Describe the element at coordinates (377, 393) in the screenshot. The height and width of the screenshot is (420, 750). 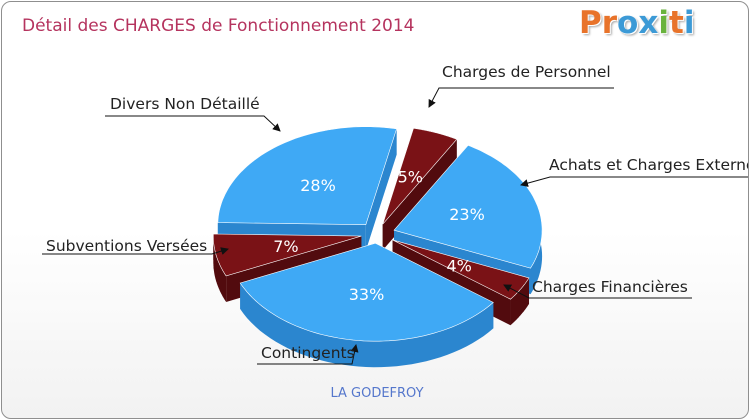
I see `commune-name: LA GODEFROY` at that location.